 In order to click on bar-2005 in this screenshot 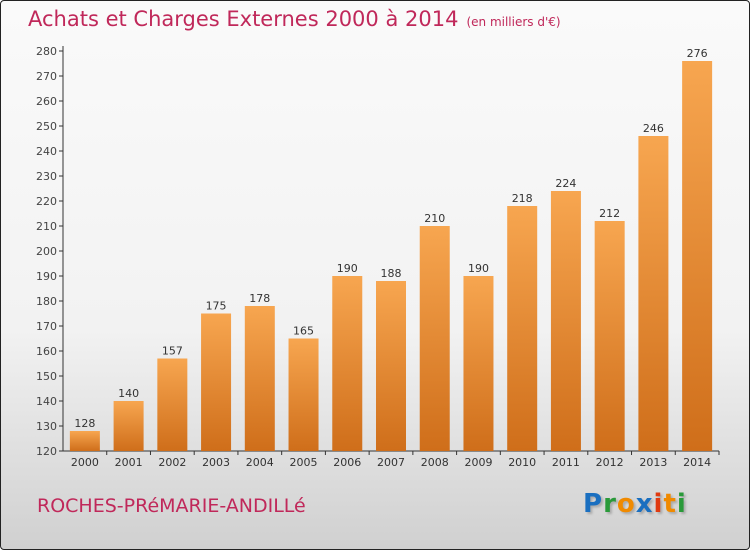, I will do `click(303, 394)`.